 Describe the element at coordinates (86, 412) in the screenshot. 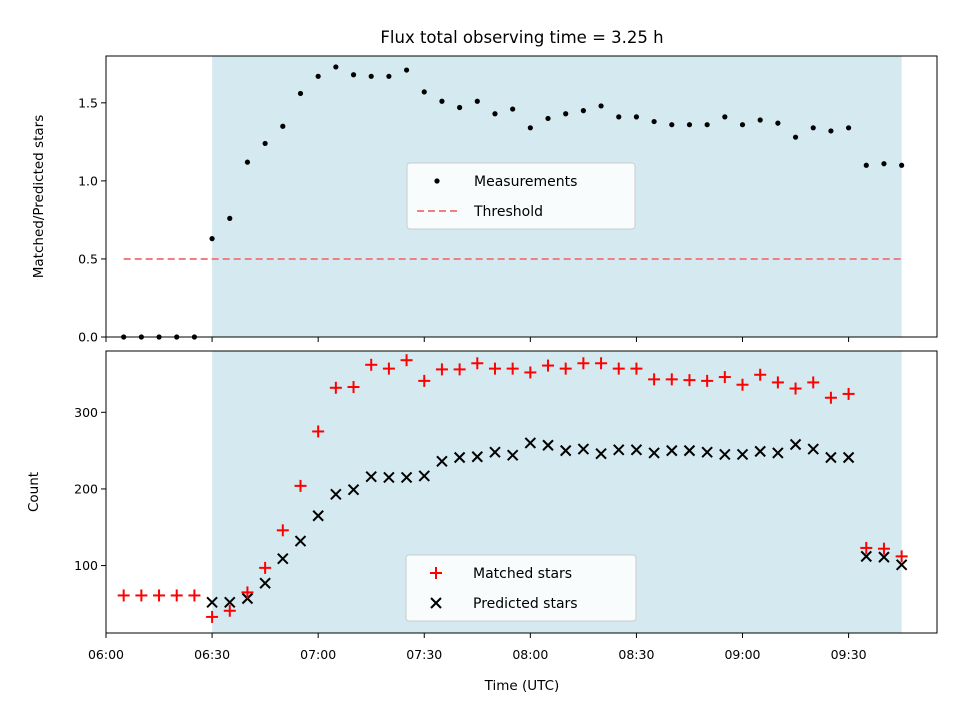

I see `bottom-y-tick-label: 300` at that location.